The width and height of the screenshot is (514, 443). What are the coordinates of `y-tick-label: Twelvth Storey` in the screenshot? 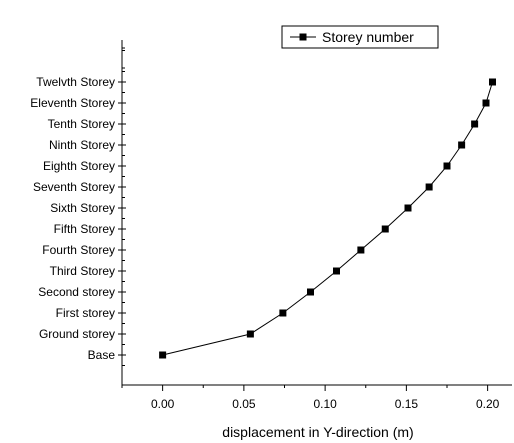 It's located at (75, 82).